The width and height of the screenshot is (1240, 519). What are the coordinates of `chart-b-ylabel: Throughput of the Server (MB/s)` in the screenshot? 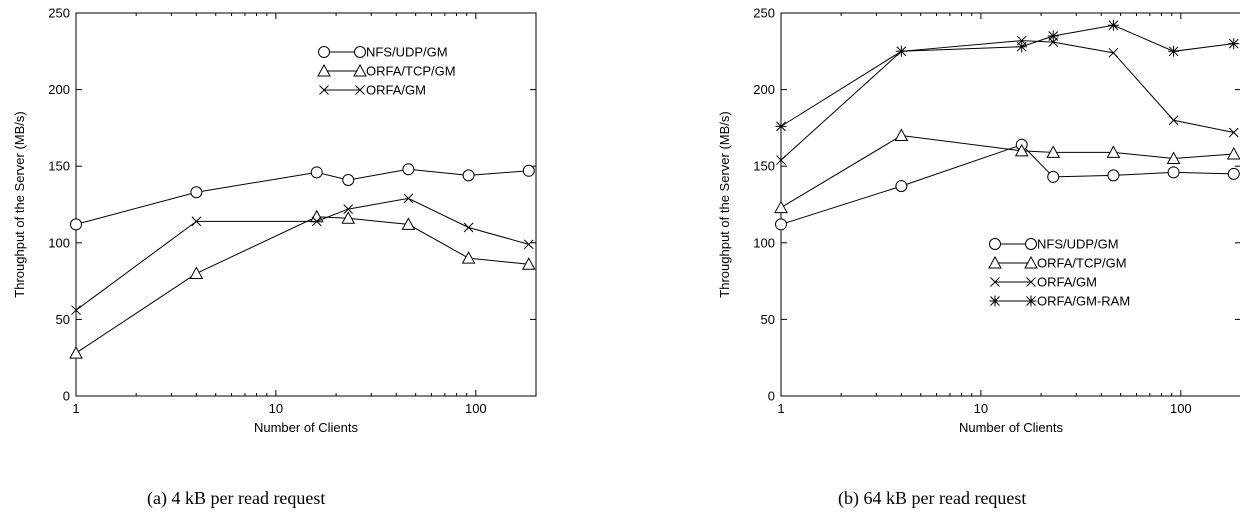 It's located at (724, 204).